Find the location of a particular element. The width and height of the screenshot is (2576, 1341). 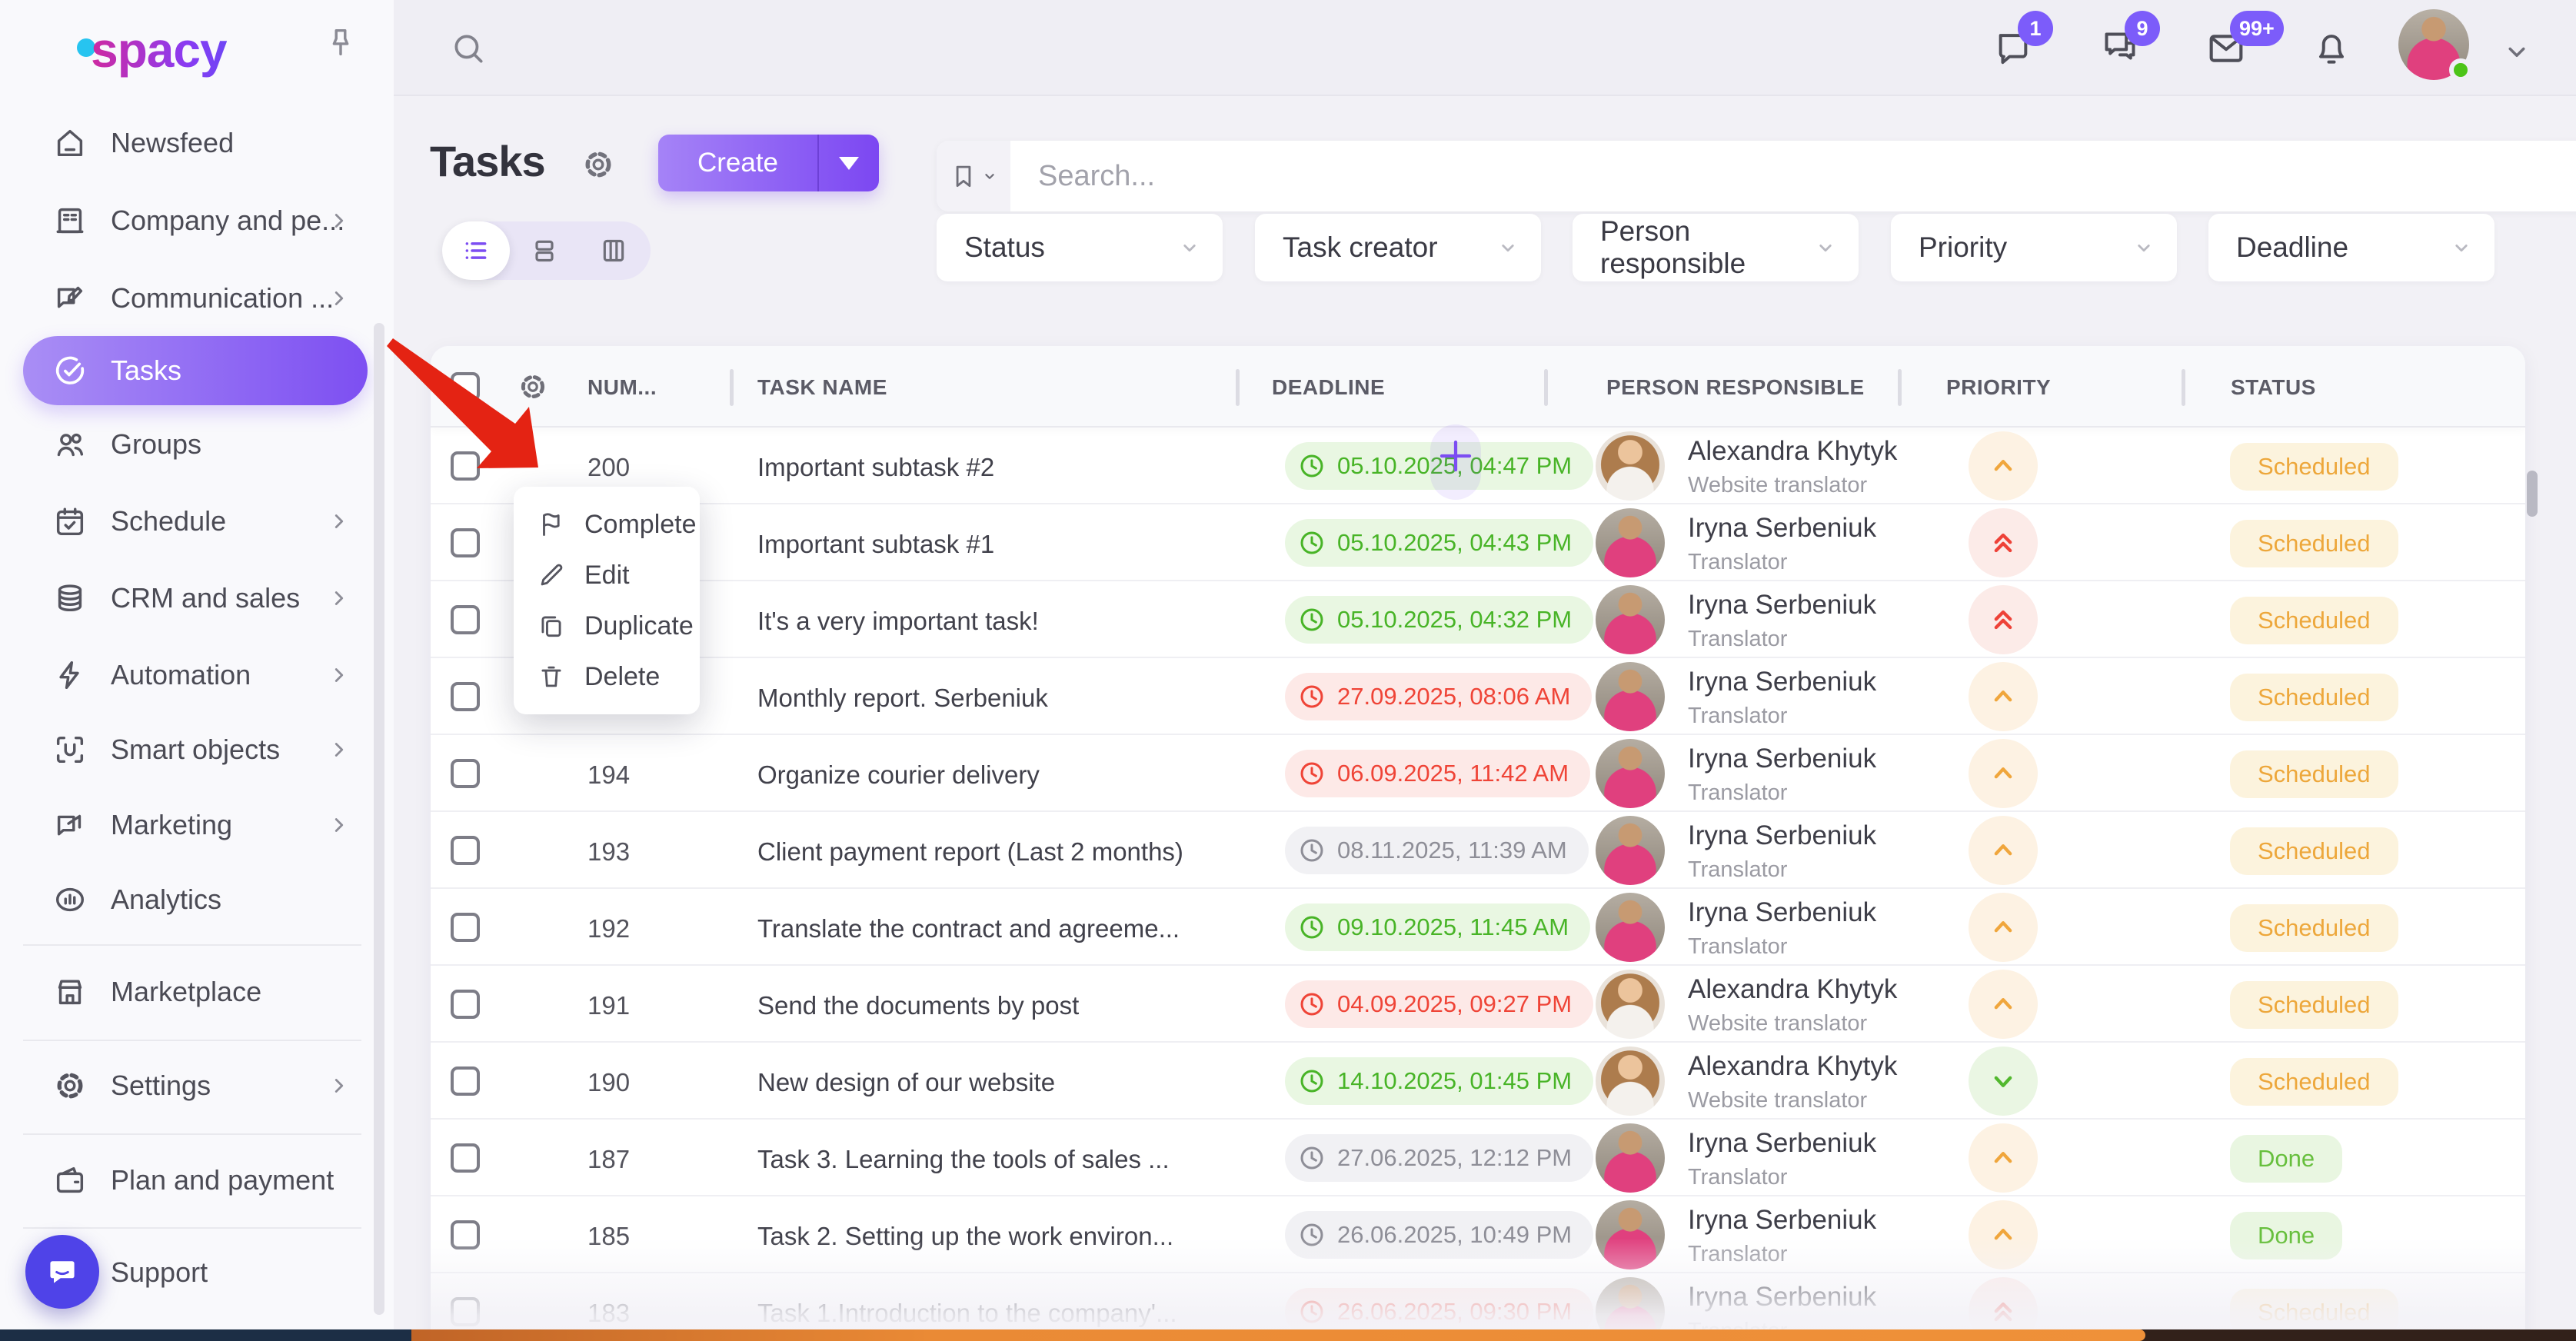

context-menu-item-complete: Complete is located at coordinates (607, 524).